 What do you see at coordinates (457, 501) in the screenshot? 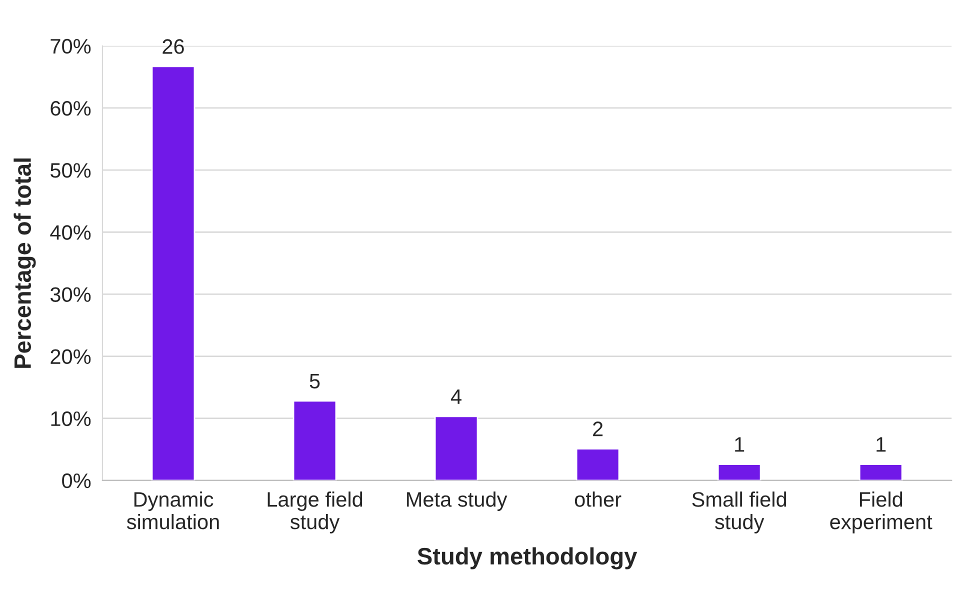
I see `x-tick-label: Meta study` at bounding box center [457, 501].